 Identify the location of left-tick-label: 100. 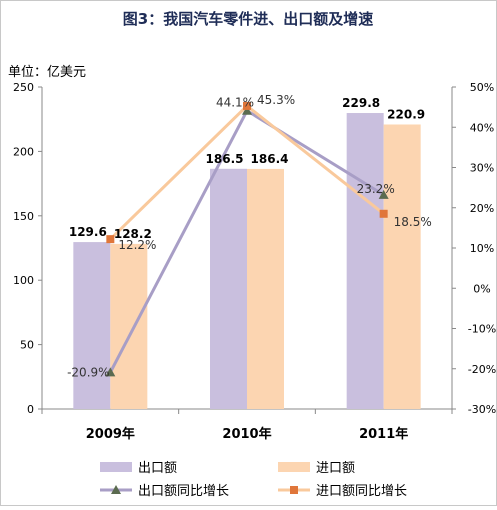
(23, 280).